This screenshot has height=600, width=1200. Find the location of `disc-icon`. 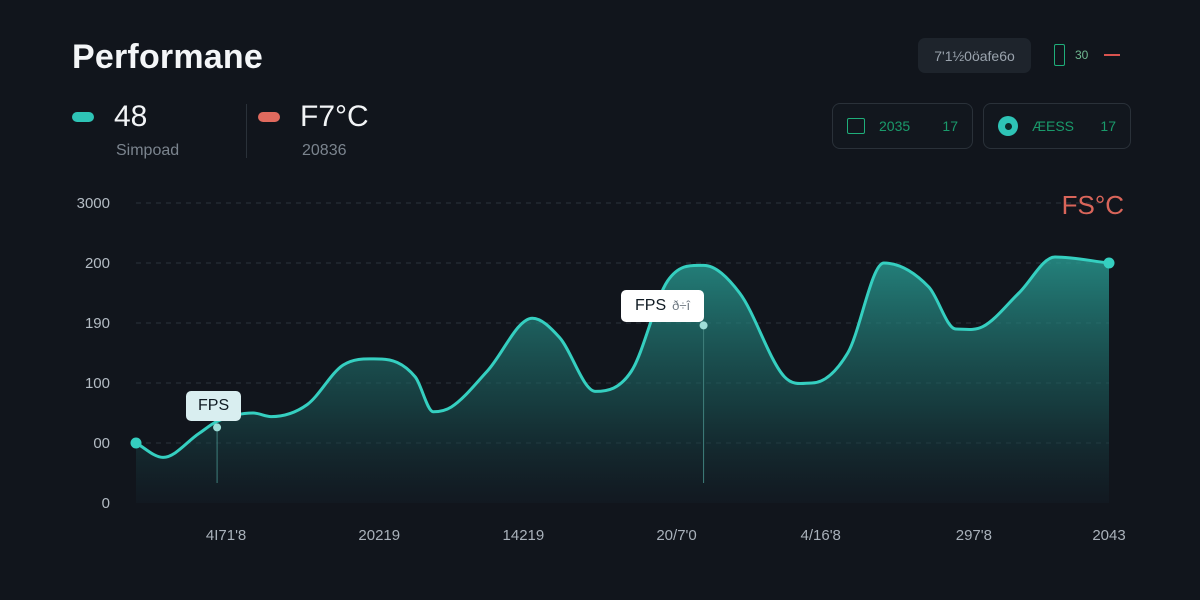

disc-icon is located at coordinates (1008, 126).